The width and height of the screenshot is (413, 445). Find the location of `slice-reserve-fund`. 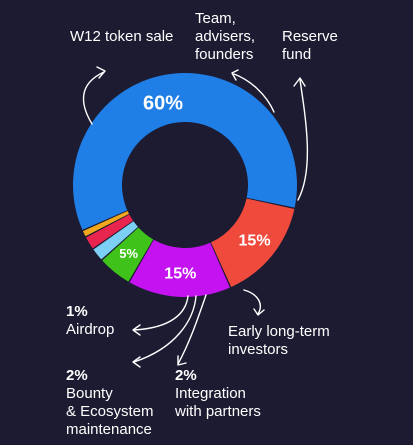

slice-reserve-fund is located at coordinates (179, 268).